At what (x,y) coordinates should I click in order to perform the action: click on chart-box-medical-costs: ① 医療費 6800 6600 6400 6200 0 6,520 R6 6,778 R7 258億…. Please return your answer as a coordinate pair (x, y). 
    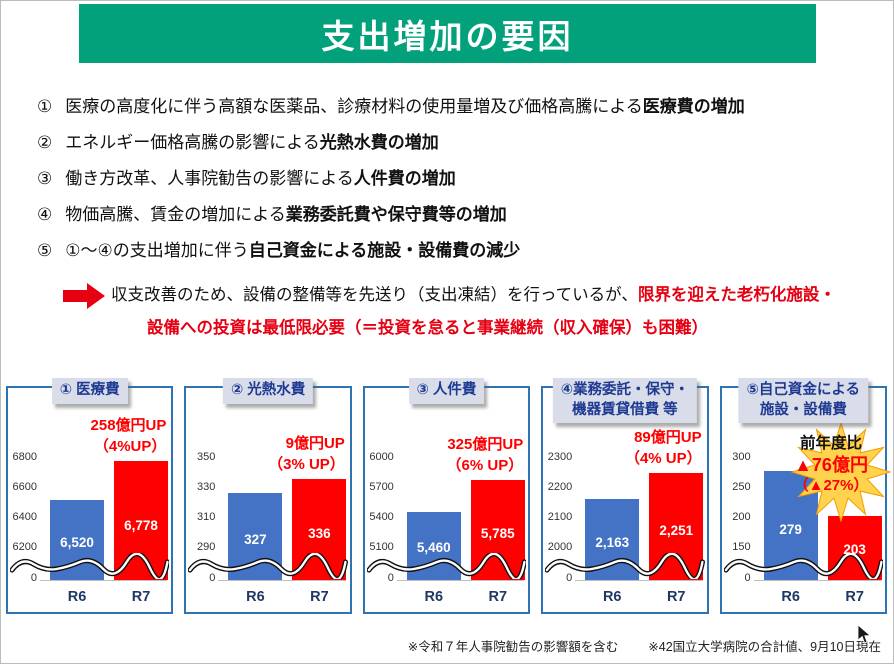
    Looking at the image, I should click on (90, 496).